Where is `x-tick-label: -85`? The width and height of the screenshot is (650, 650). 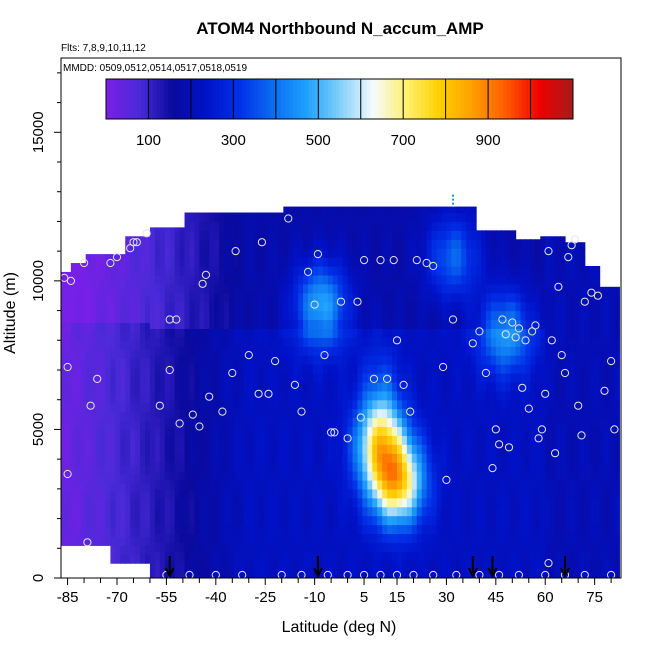 x-tick-label: -85 is located at coordinates (68, 597).